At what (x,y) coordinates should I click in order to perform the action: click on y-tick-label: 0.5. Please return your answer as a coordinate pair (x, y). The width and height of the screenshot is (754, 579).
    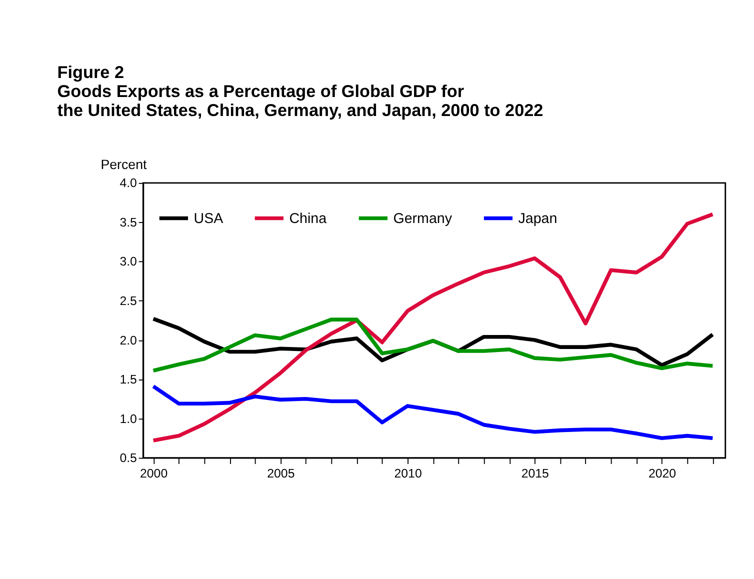
    Looking at the image, I should click on (129, 458).